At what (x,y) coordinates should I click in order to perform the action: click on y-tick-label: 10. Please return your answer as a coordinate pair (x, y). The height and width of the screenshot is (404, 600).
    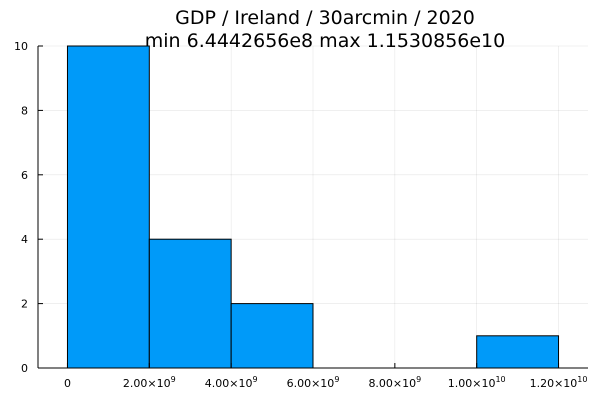
    Looking at the image, I should click on (21, 46).